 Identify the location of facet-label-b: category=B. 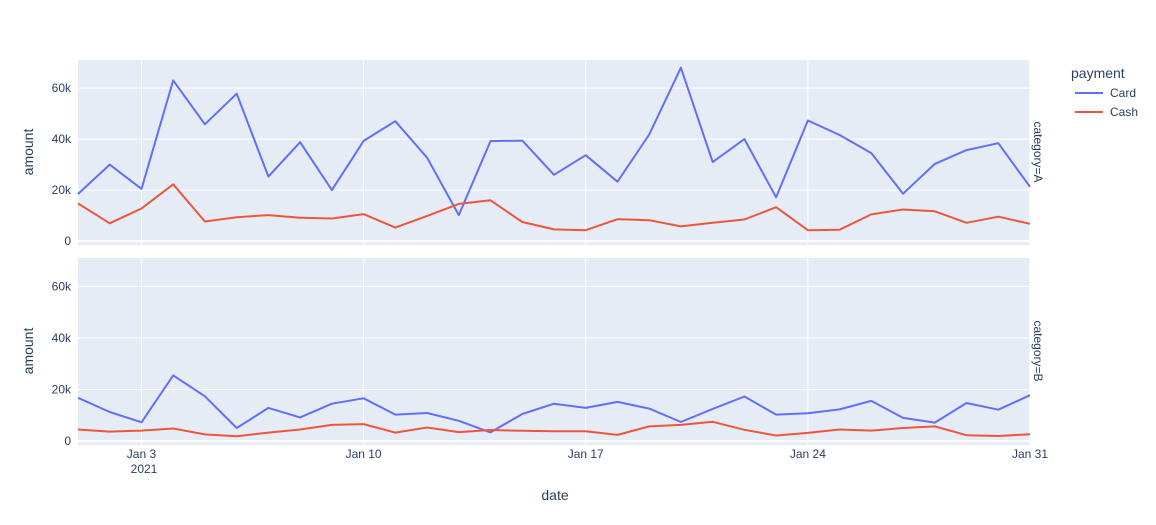
(1038, 350).